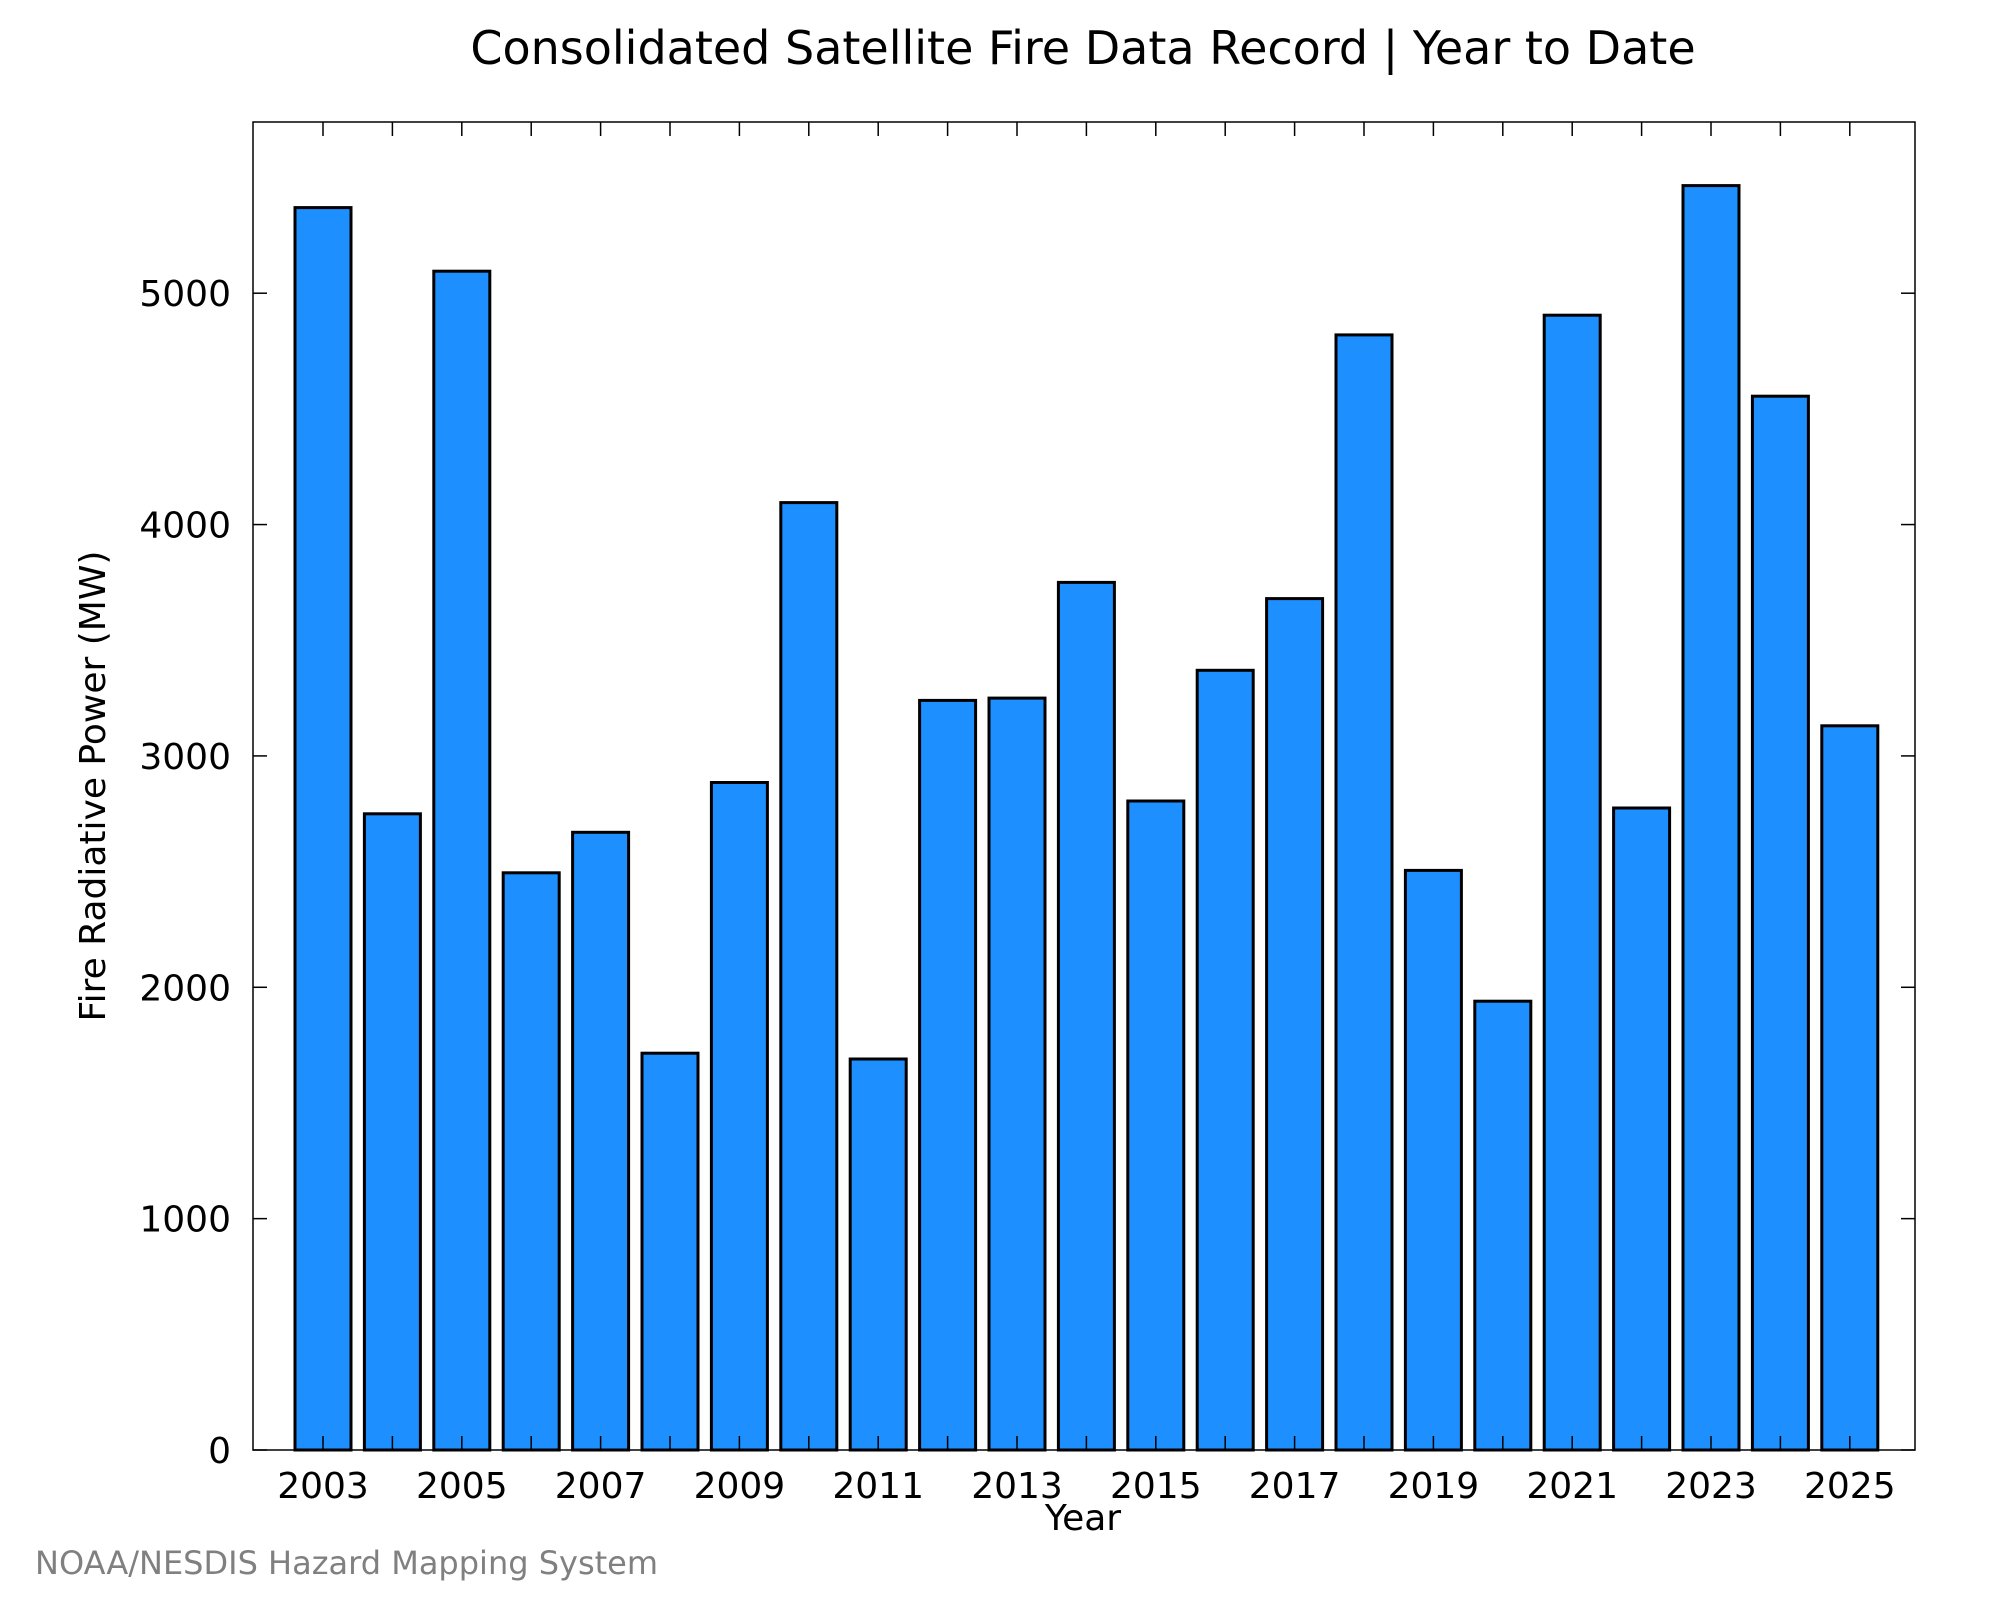 The width and height of the screenshot is (2000, 1600). I want to click on x-tick-label-2017: 2017, so click(1295, 1486).